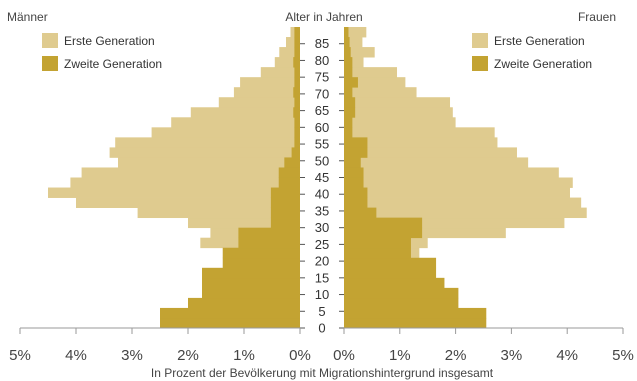  I want to click on x-tick-label-left-2: 2%, so click(188, 355).